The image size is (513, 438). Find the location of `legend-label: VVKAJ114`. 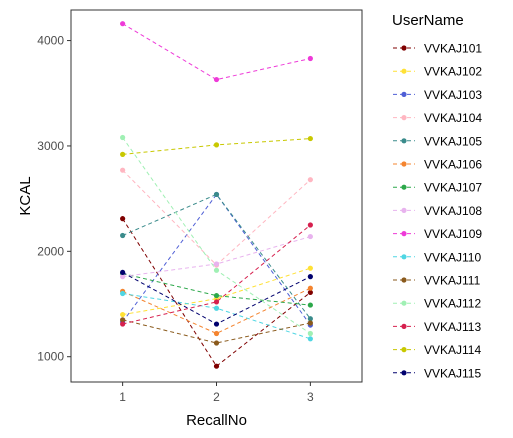

legend-label: VVKAJ114 is located at coordinates (452, 350).